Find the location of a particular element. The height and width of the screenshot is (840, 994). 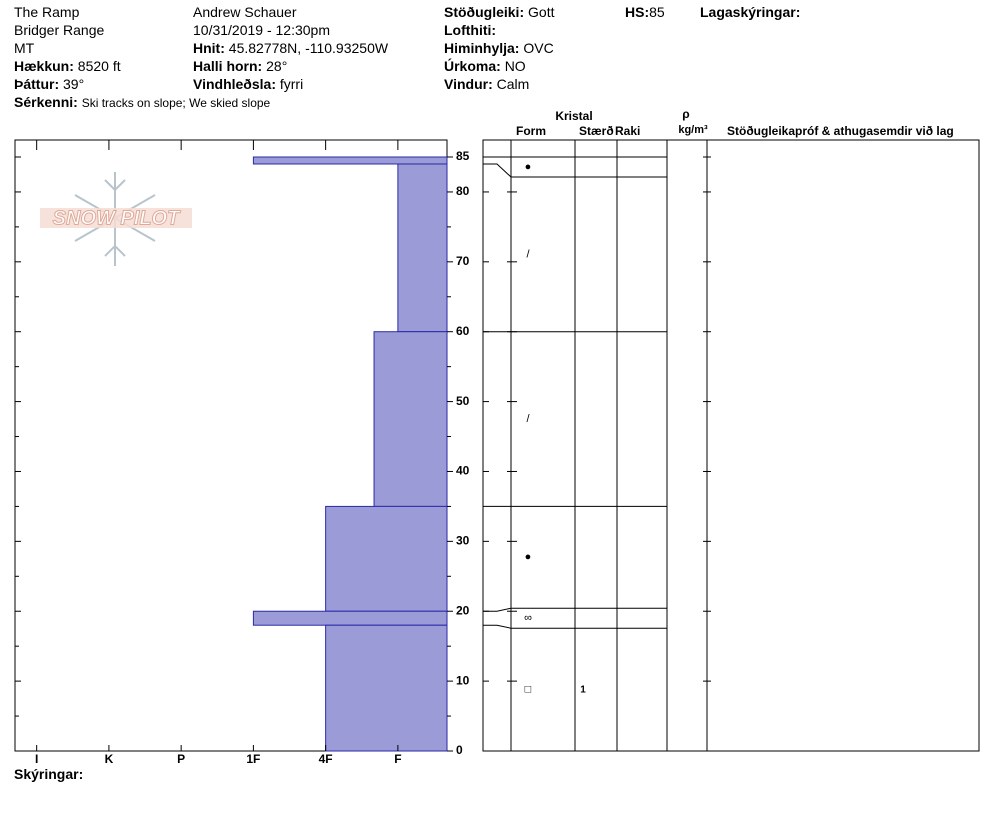

value: 39° is located at coordinates (74, 84).